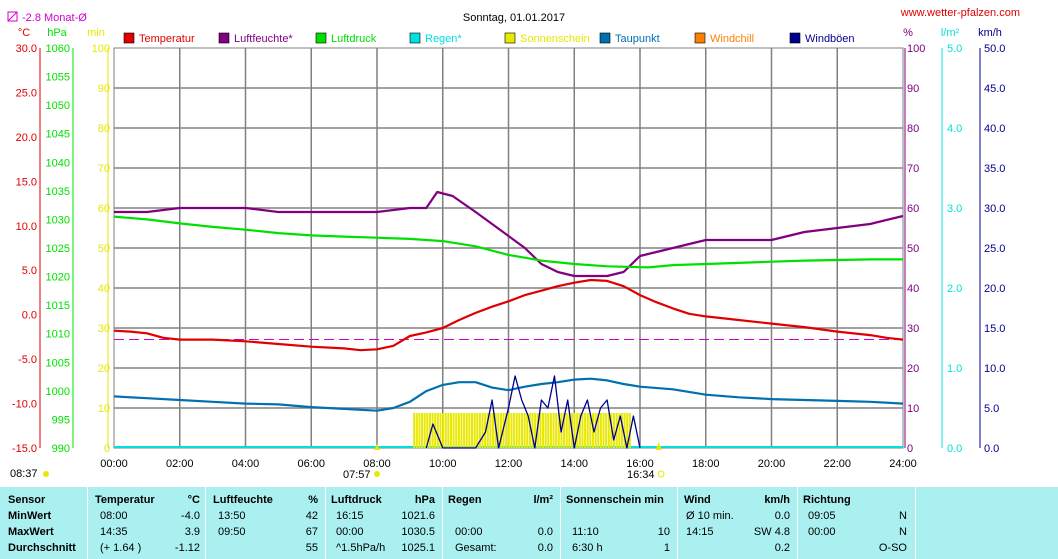 The width and height of the screenshot is (1058, 559). What do you see at coordinates (54, 18) in the screenshot?
I see `monthly-avg-label: -2.8 Monat-Ø` at bounding box center [54, 18].